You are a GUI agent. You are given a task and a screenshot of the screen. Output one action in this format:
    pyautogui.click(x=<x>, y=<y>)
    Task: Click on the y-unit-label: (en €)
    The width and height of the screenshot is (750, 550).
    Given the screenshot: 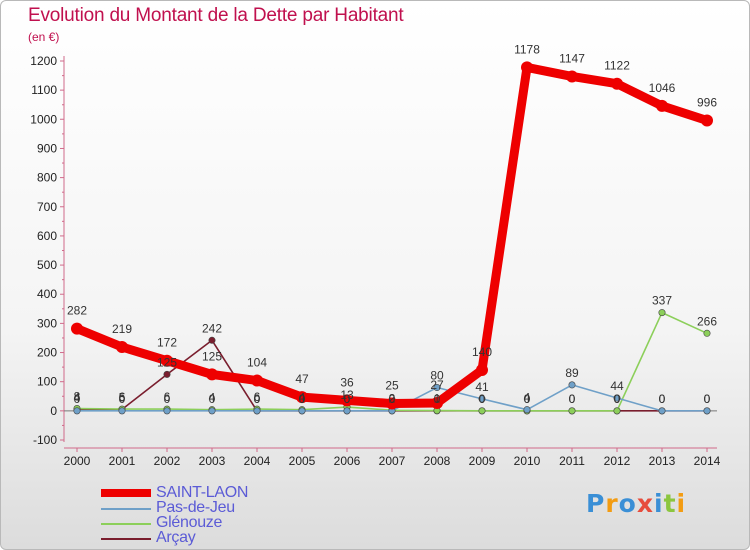 What is the action you would take?
    pyautogui.click(x=44, y=37)
    